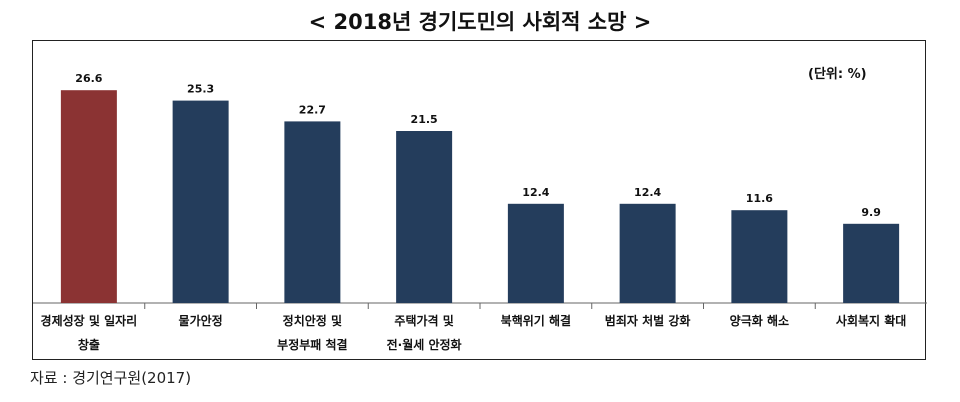 Image resolution: width=960 pixels, height=402 pixels. I want to click on category-label: 정치안정 및, so click(312, 320).